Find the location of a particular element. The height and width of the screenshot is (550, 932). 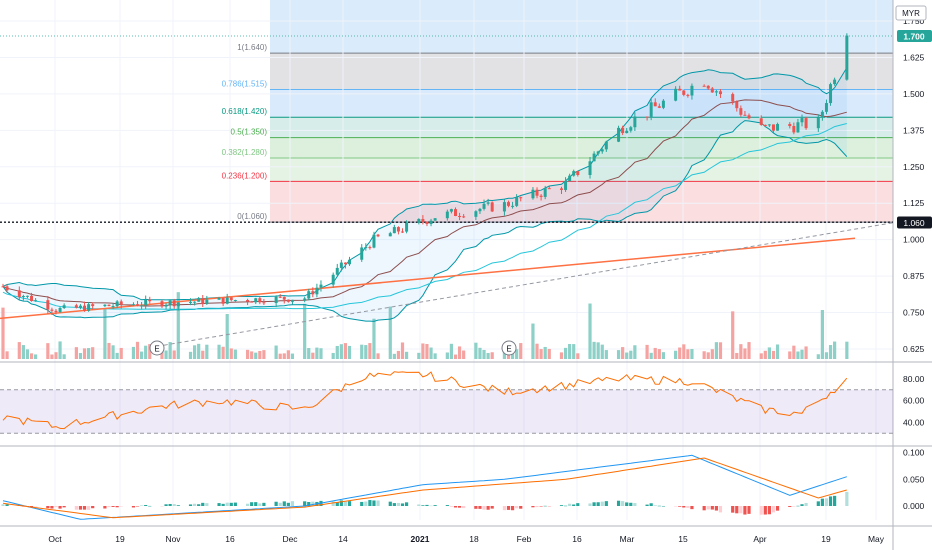

fib-label-0: 1(1.640) is located at coordinates (252, 47).